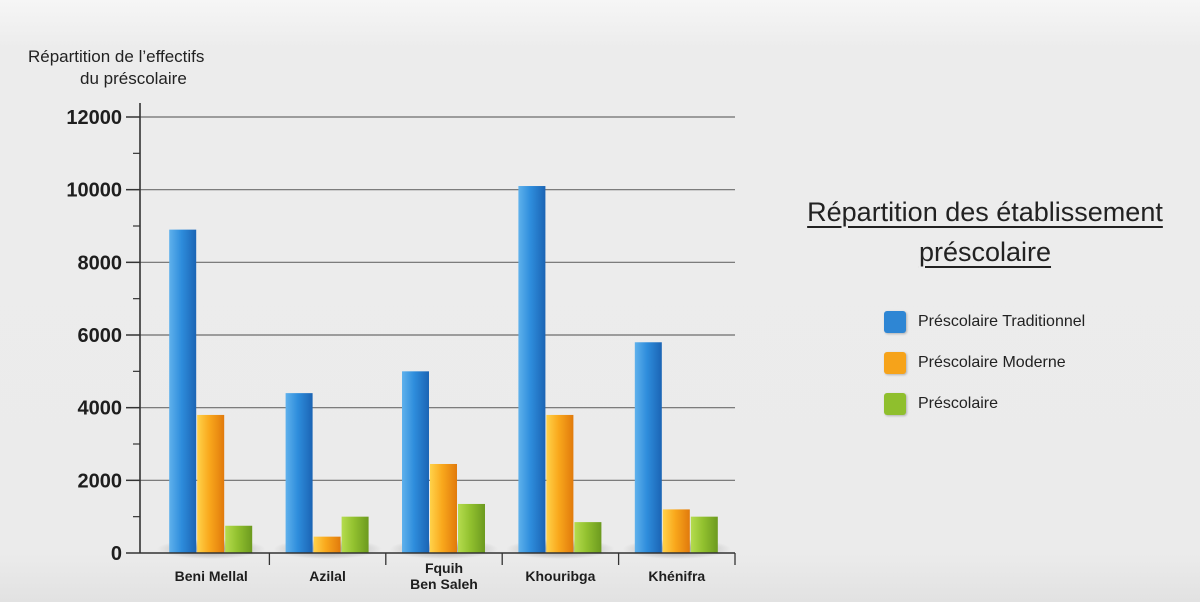 Image resolution: width=1200 pixels, height=602 pixels. Describe the element at coordinates (116, 554) in the screenshot. I see `y-tick-label: 0` at that location.